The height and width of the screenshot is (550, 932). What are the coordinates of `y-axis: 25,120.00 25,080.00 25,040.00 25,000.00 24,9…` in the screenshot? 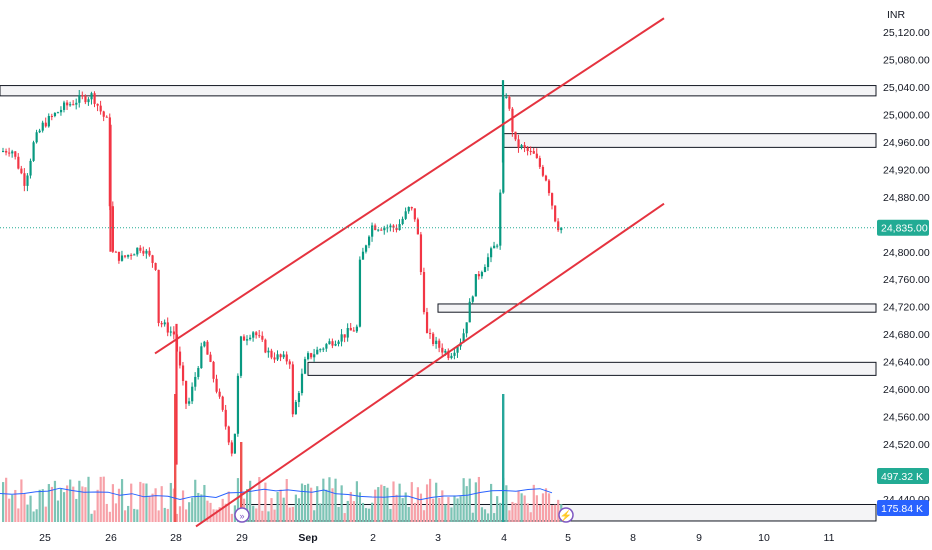 It's located at (906, 266).